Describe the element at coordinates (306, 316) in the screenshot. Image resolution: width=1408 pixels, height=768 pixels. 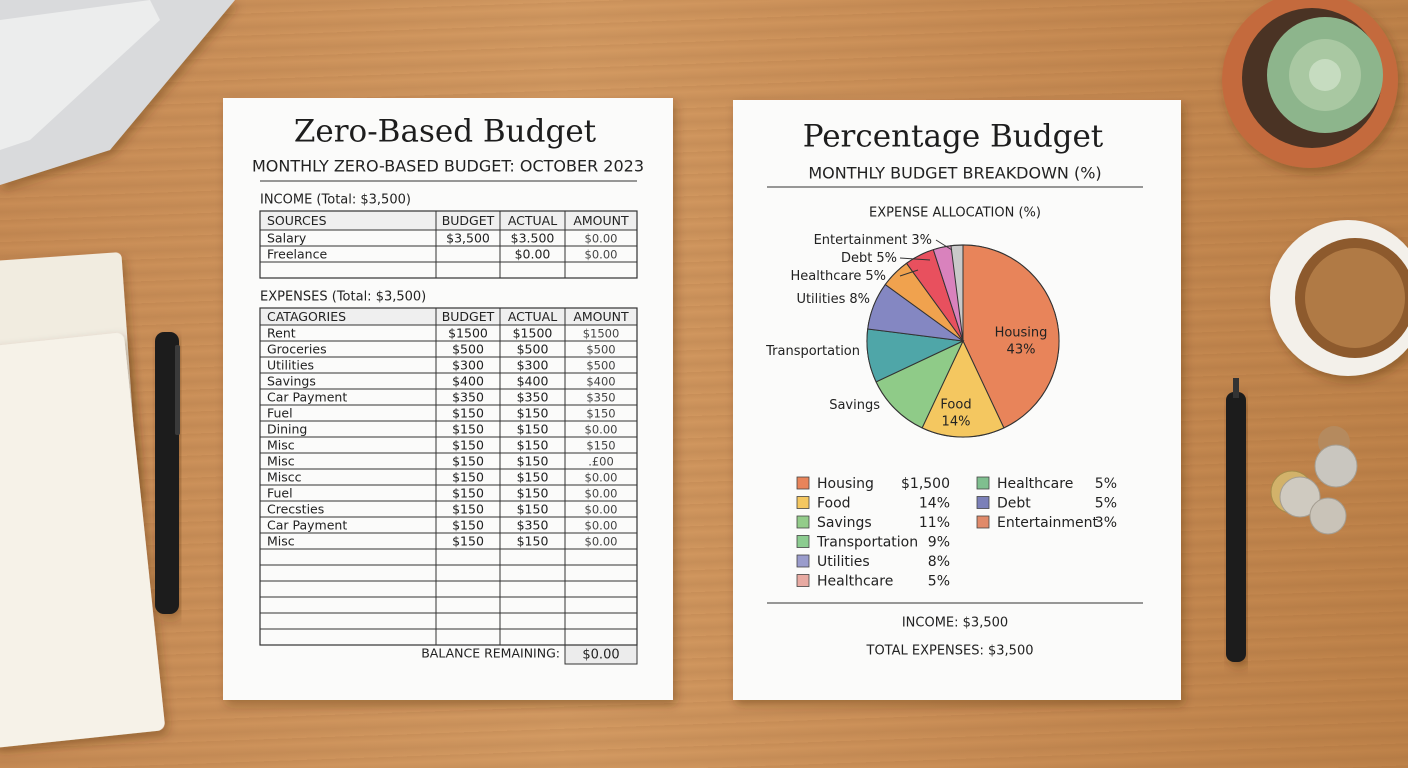
I see `table-header: CATAGORIES` at that location.